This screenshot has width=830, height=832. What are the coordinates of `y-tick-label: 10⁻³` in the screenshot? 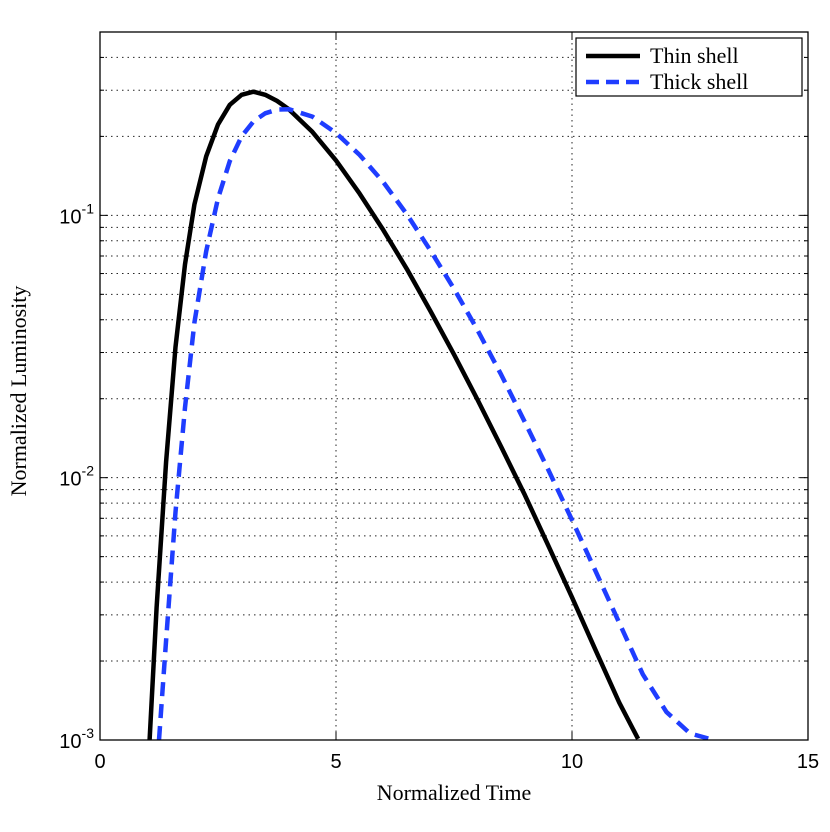 It's located at (76, 739).